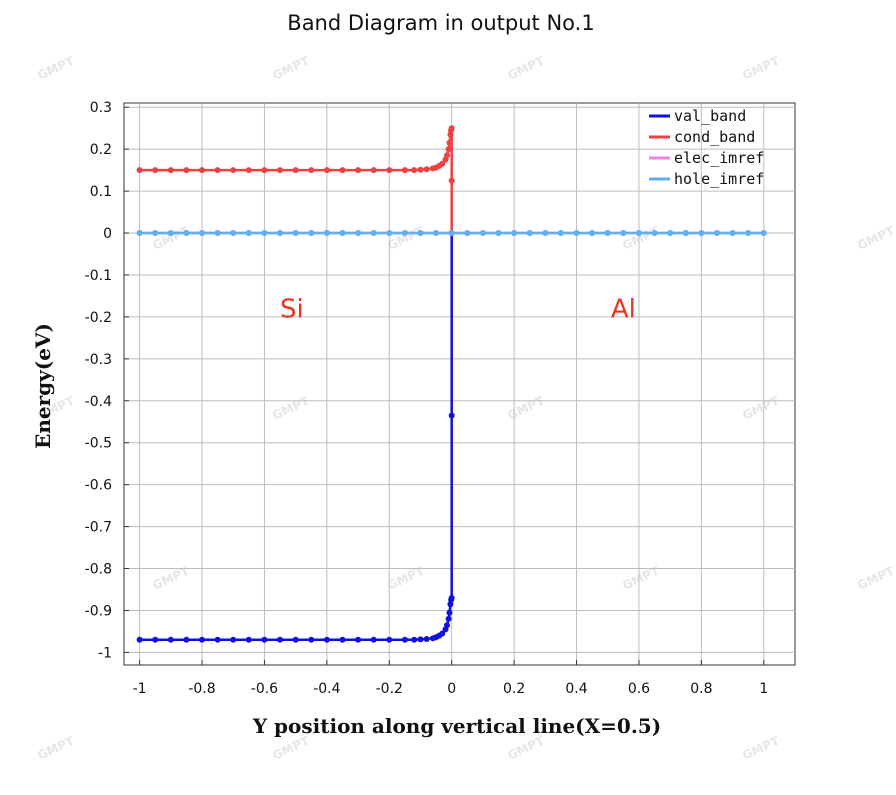 This screenshot has height=795, width=896. Describe the element at coordinates (98, 276) in the screenshot. I see `y-tick-label: -0.1` at that location.